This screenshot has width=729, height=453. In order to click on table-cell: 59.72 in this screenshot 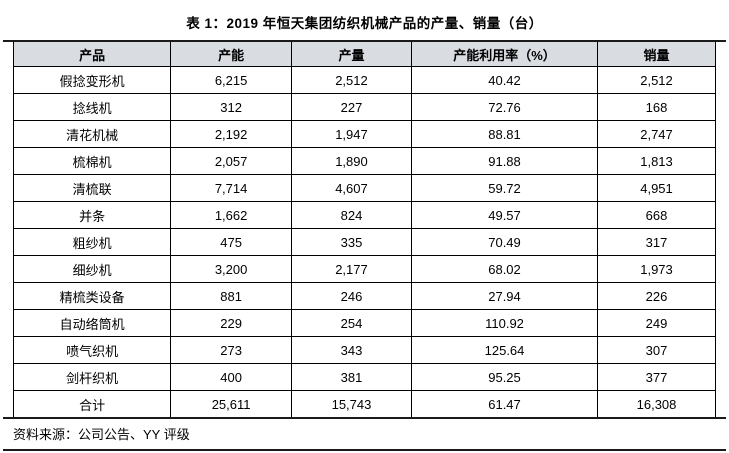, I will do `click(504, 188)`.